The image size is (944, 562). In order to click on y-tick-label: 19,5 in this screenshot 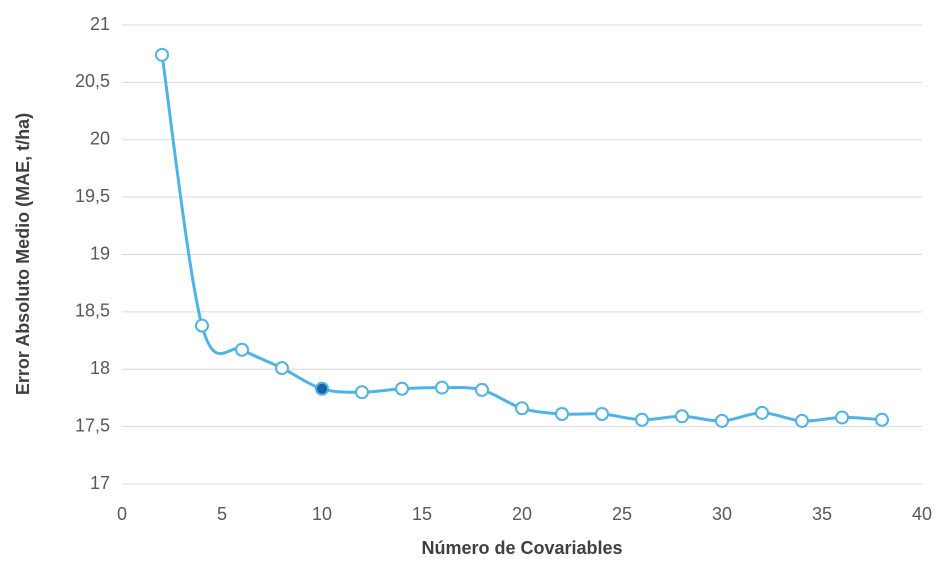, I will do `click(92, 196)`.